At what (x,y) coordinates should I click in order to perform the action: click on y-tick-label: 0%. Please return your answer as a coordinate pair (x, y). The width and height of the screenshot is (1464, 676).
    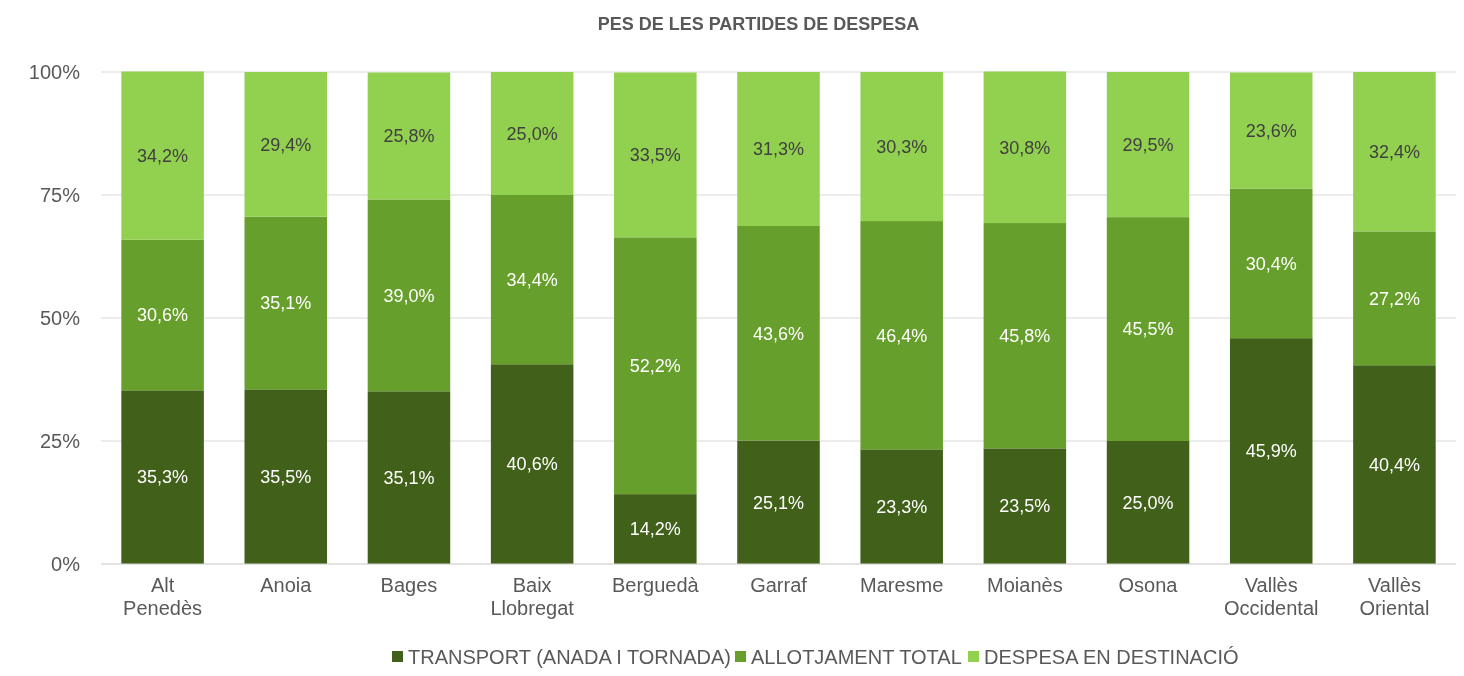
    Looking at the image, I should click on (66, 564).